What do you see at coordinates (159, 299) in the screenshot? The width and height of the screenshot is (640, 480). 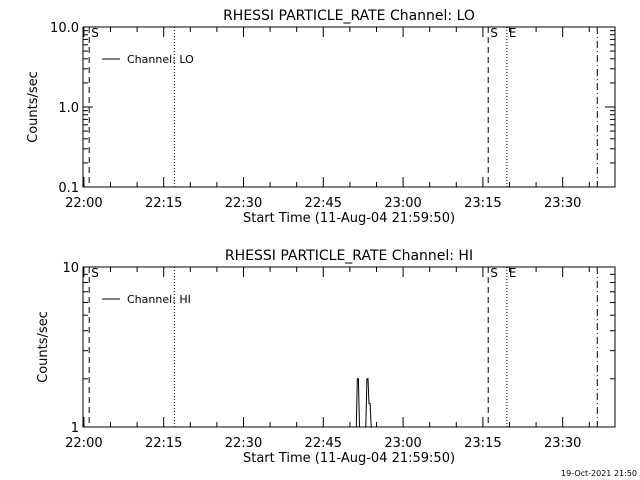 I see `legend-label: Channel: HI` at bounding box center [159, 299].